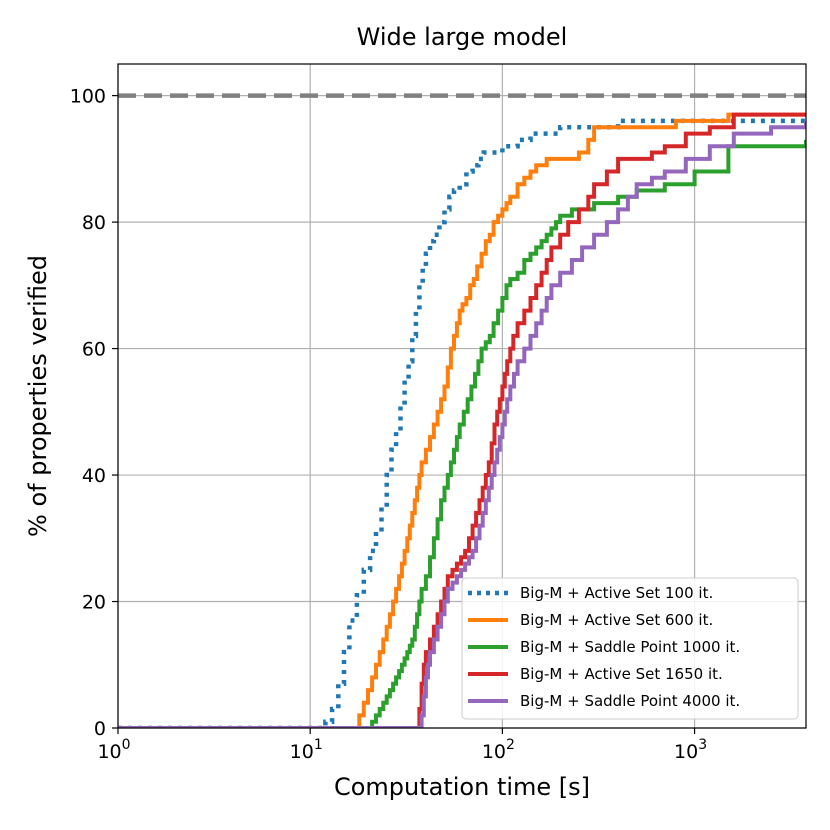  What do you see at coordinates (462, 37) in the screenshot?
I see `chart-title: Wide large model` at bounding box center [462, 37].